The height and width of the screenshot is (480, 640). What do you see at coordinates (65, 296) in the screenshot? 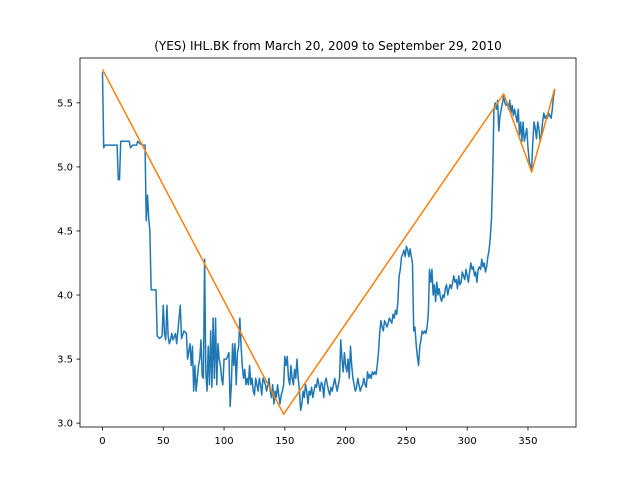
I see `y-tick-label: 4.0` at bounding box center [65, 296].